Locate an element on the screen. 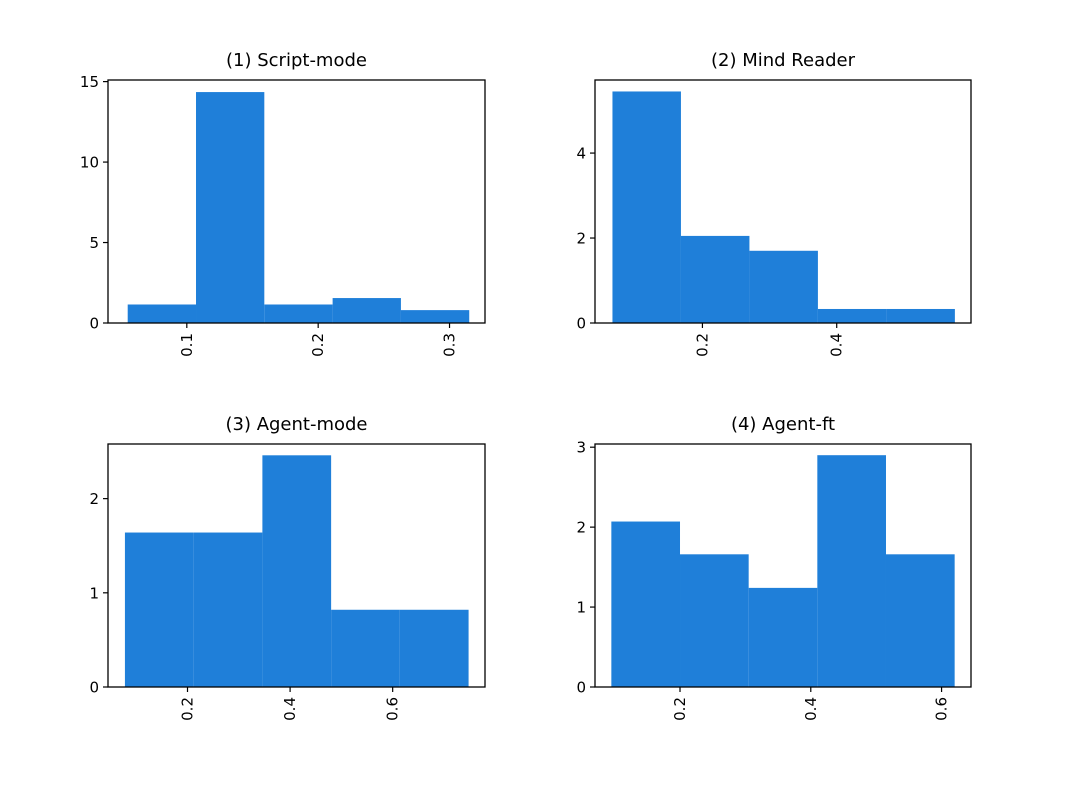  y-tick-label: 15 is located at coordinates (89, 82).